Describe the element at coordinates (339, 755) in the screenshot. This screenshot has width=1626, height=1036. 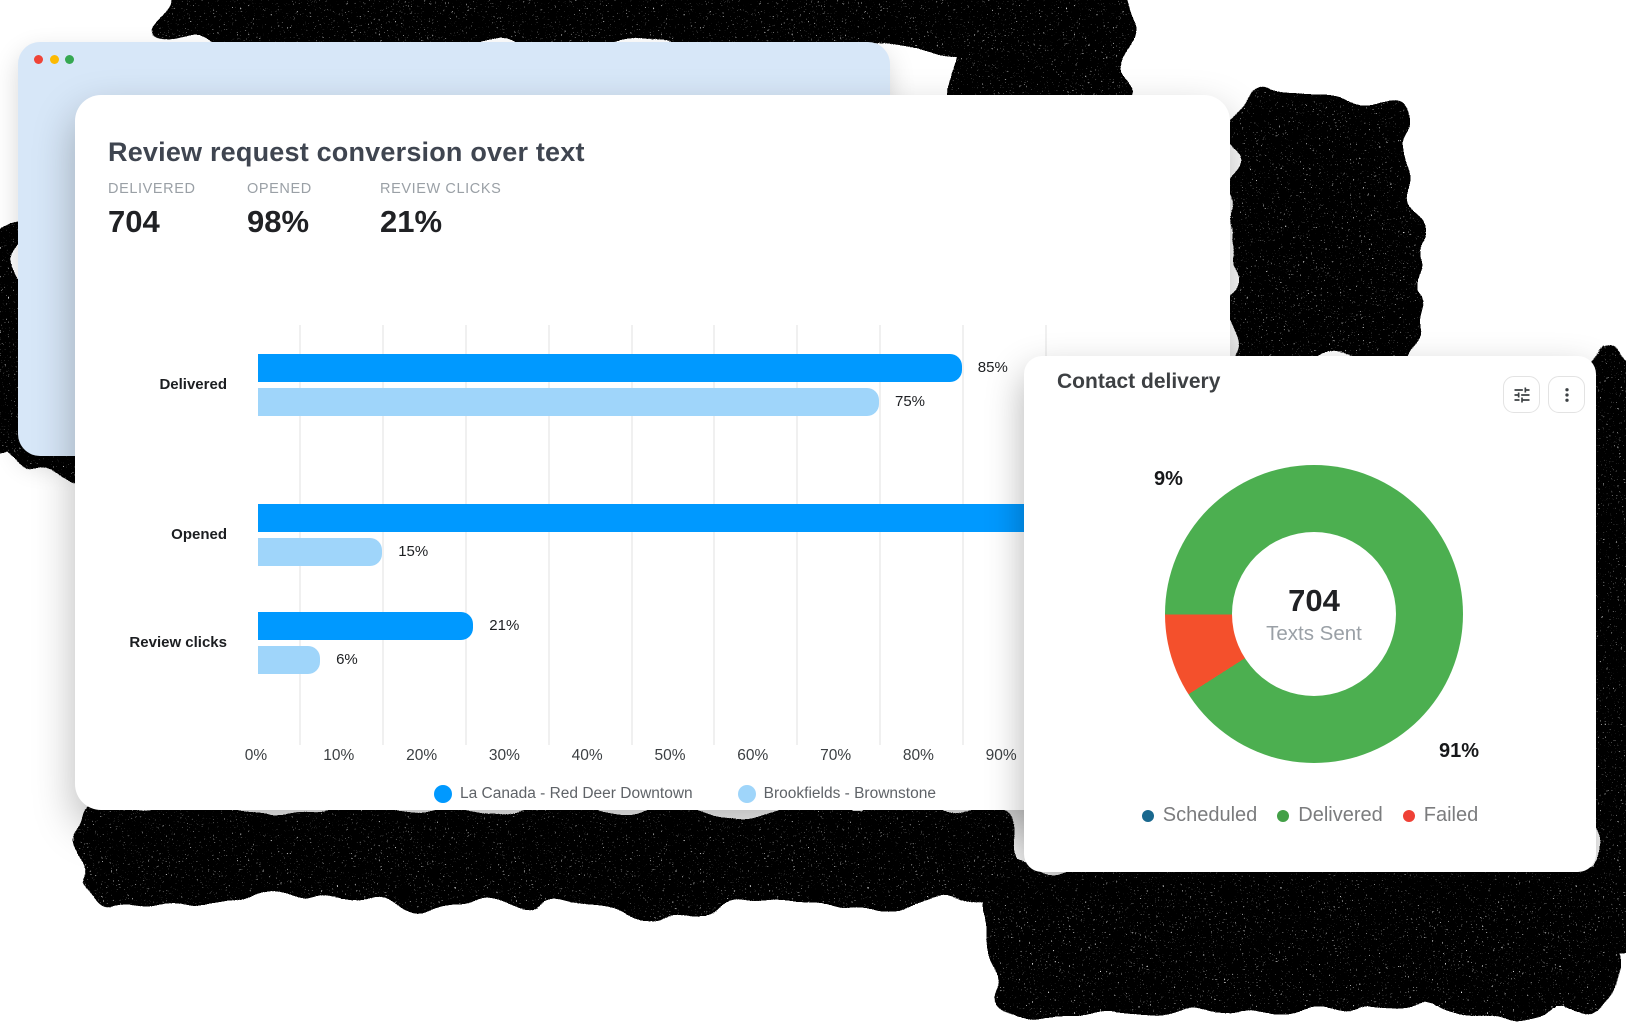
I see `x-axis-tick: 10%` at that location.